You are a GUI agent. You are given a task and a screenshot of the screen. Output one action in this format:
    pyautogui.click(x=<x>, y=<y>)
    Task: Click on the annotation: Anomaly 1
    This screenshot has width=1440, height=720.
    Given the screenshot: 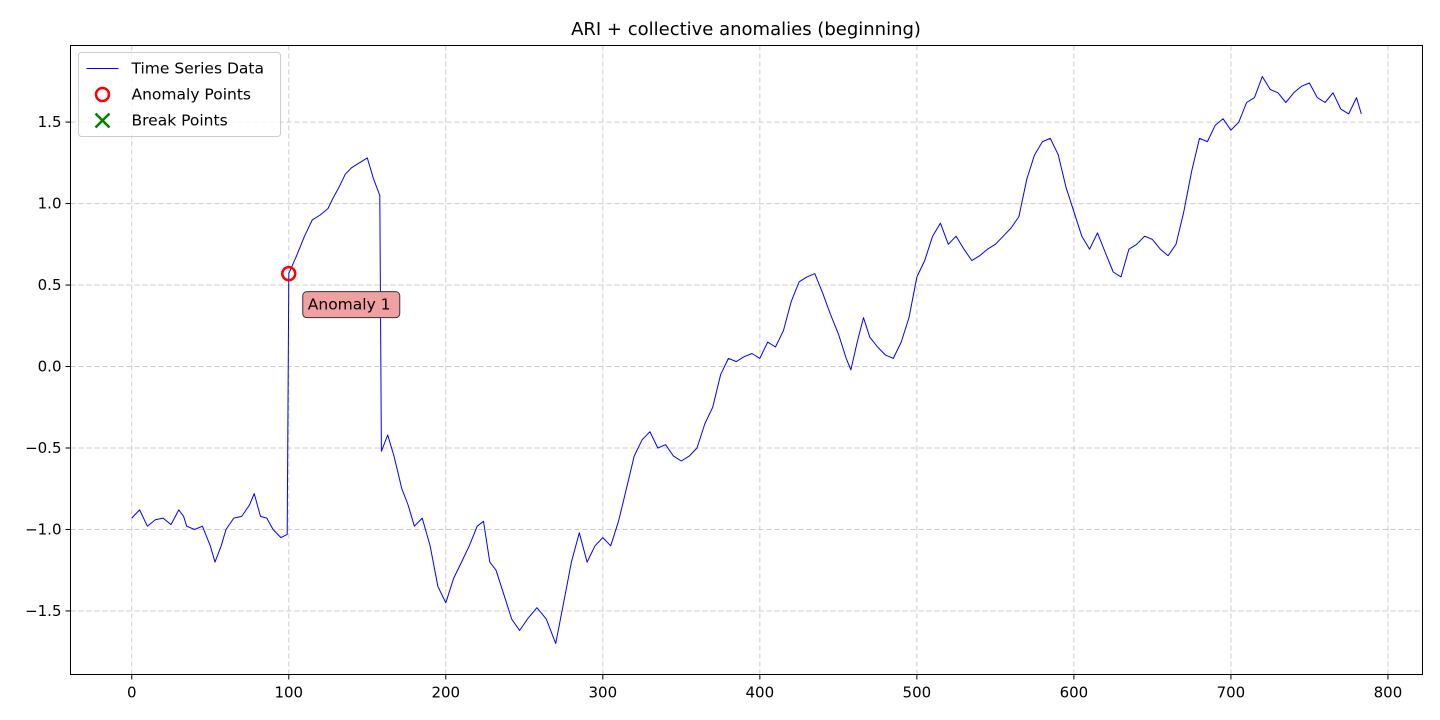 What is the action you would take?
    pyautogui.click(x=351, y=305)
    